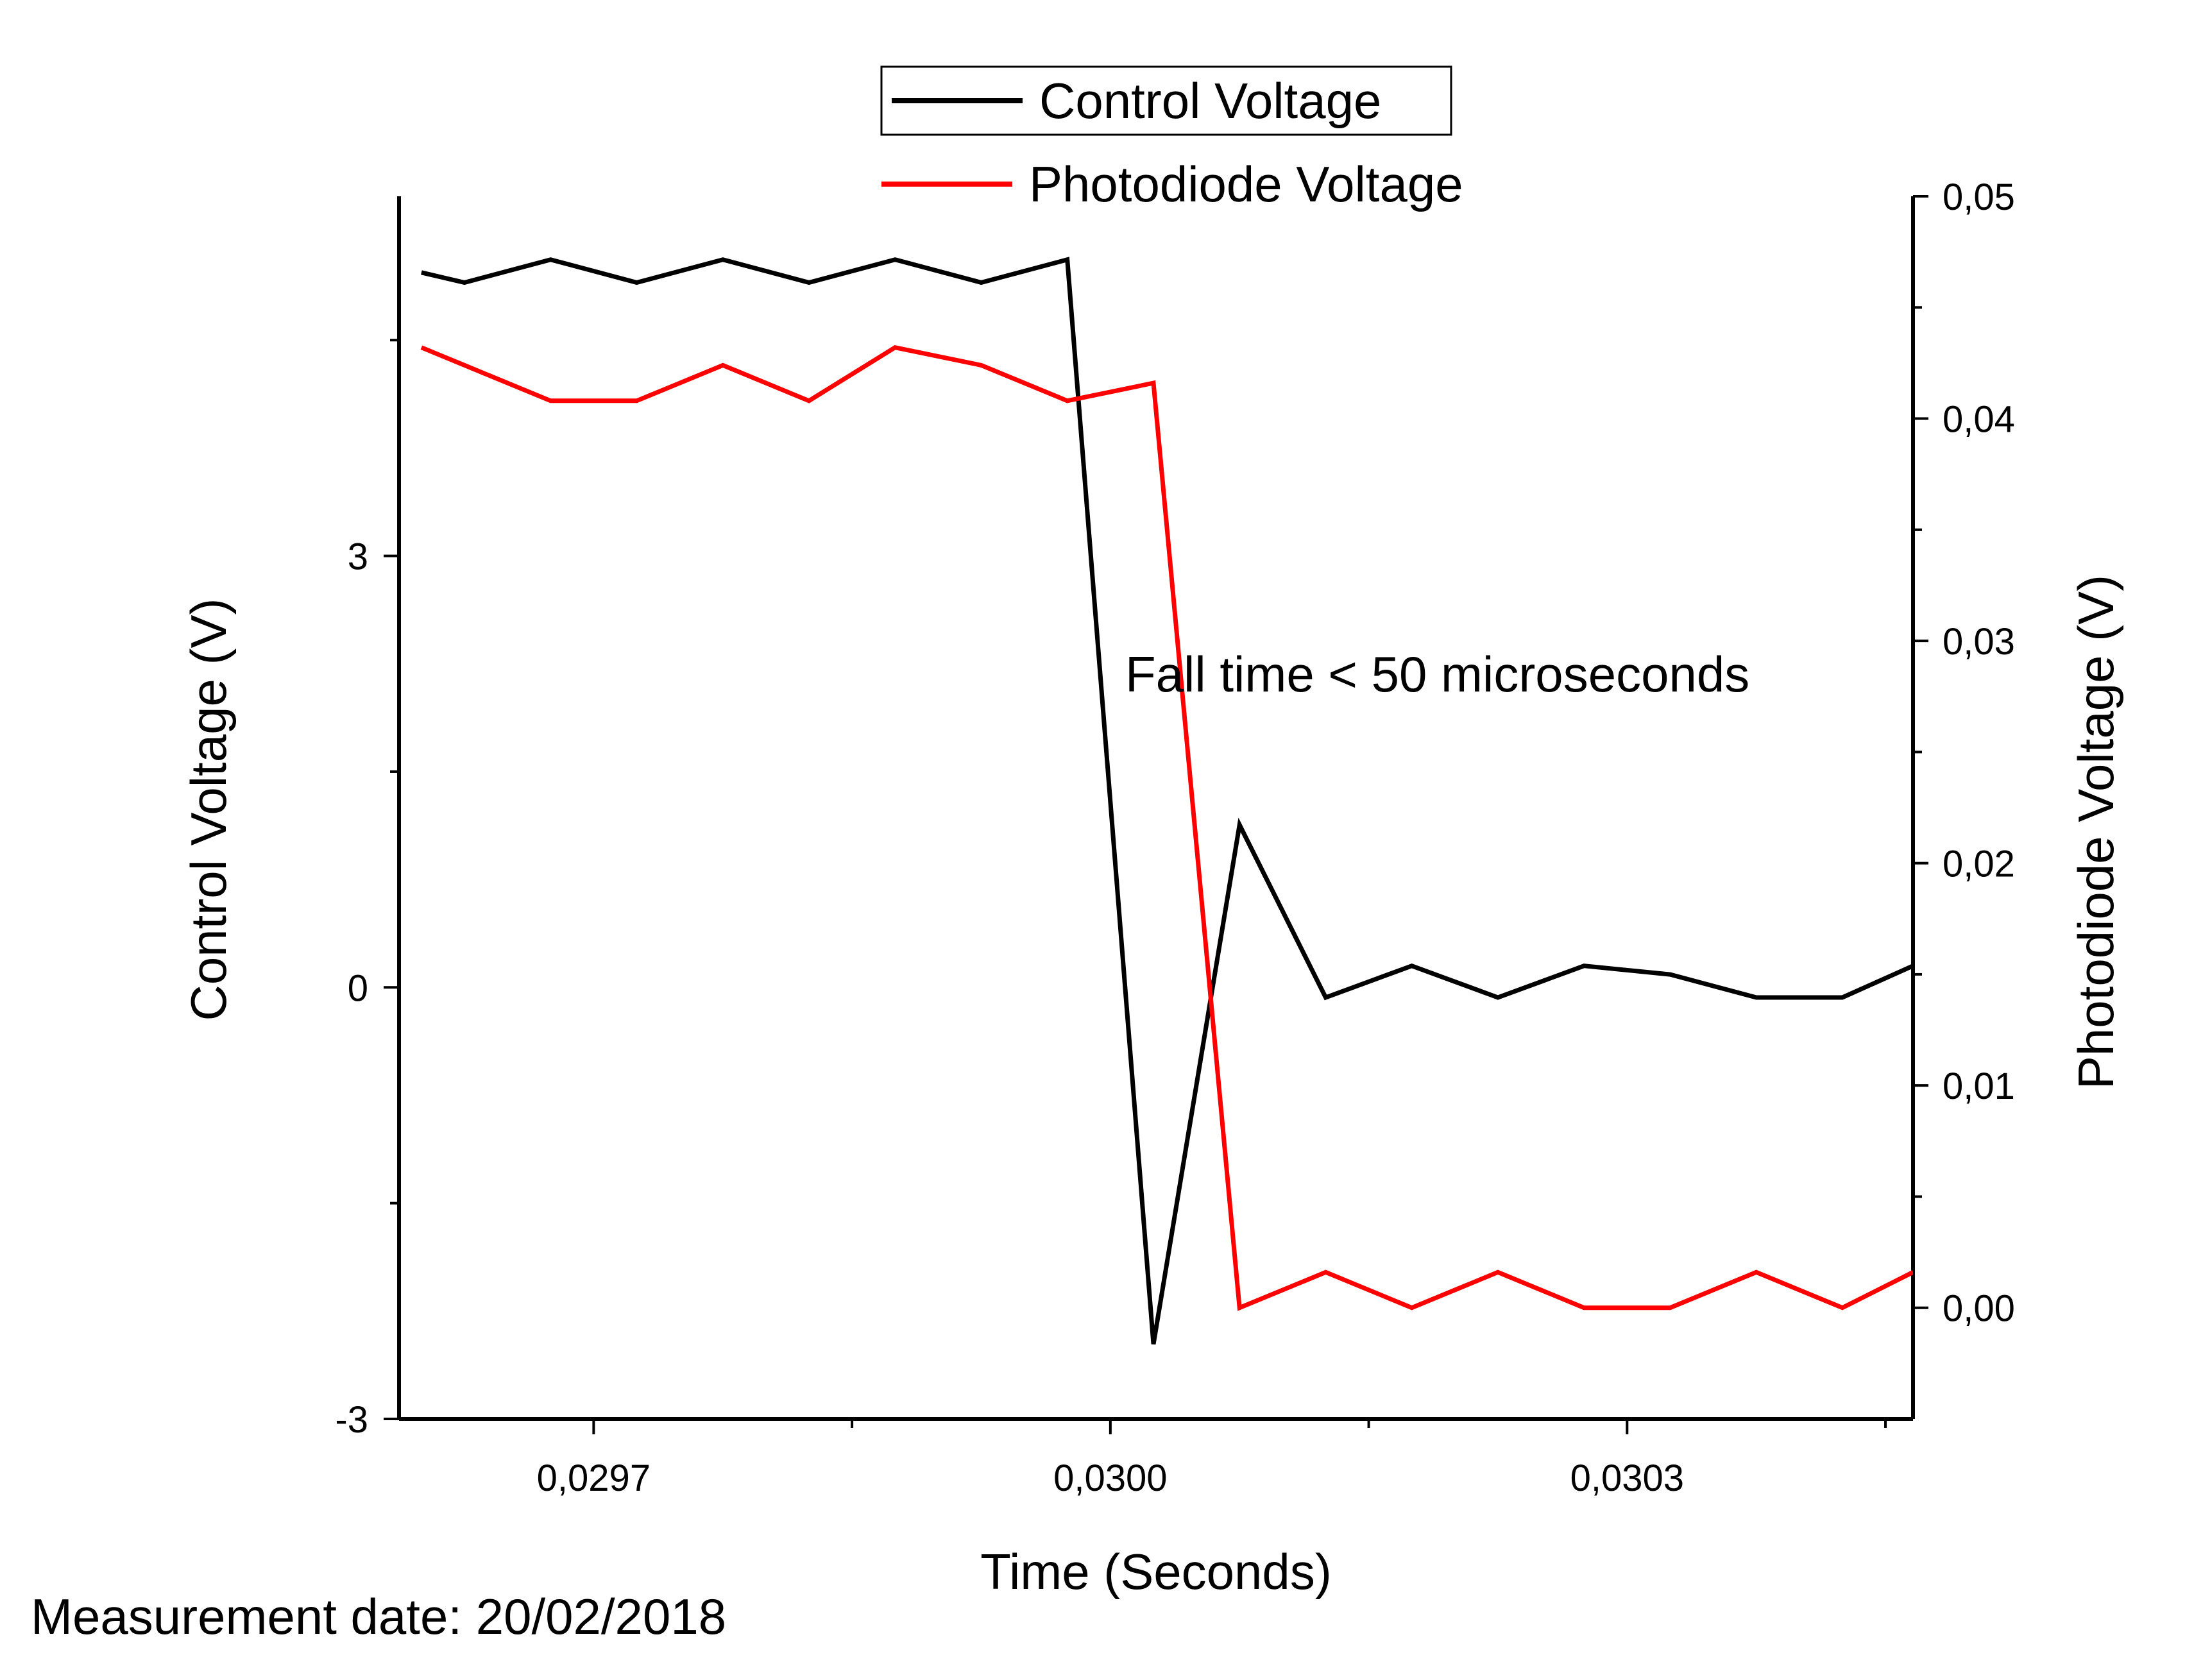 This screenshot has width=2194, height=1680. I want to click on legend-label-control-voltage: Control Voltage, so click(1210, 100).